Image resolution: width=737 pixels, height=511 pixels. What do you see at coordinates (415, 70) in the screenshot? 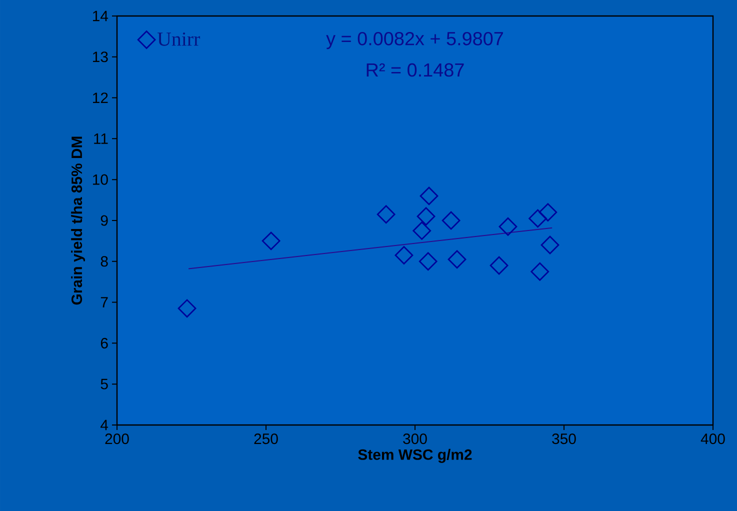
I see `annotation: R² = 0.1487` at bounding box center [415, 70].